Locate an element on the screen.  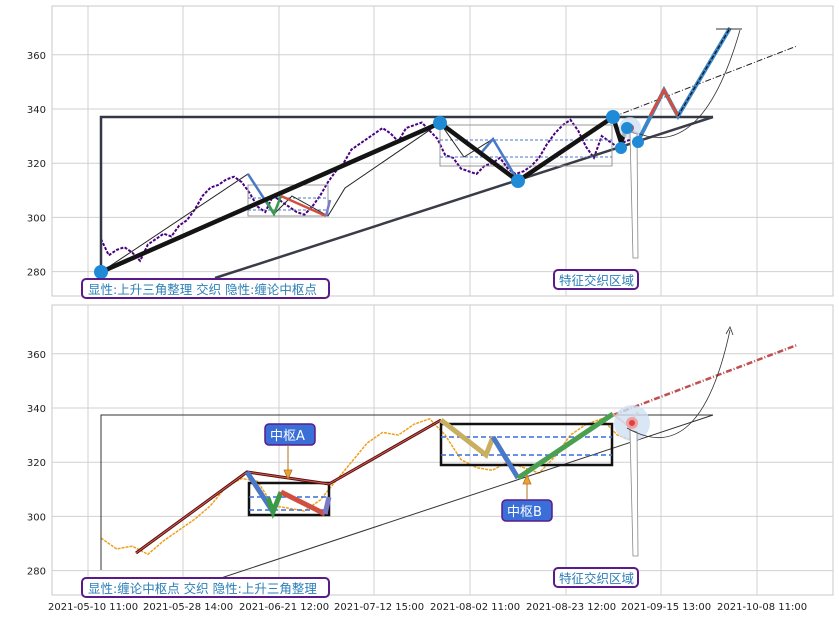
x-tick-label: 2021-10-08 11:00 is located at coordinates (762, 607).